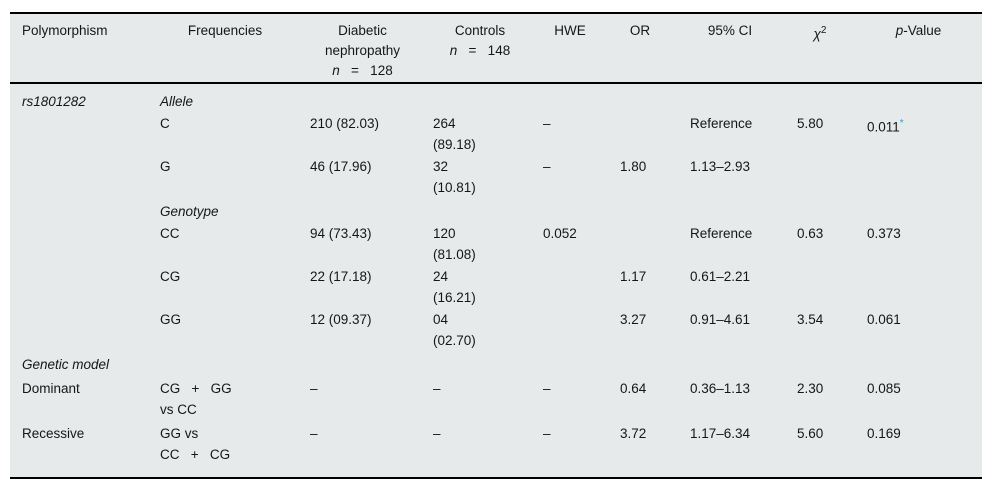 The height and width of the screenshot is (483, 992). What do you see at coordinates (633, 319) in the screenshot?
I see `cell-or: 3.27` at bounding box center [633, 319].